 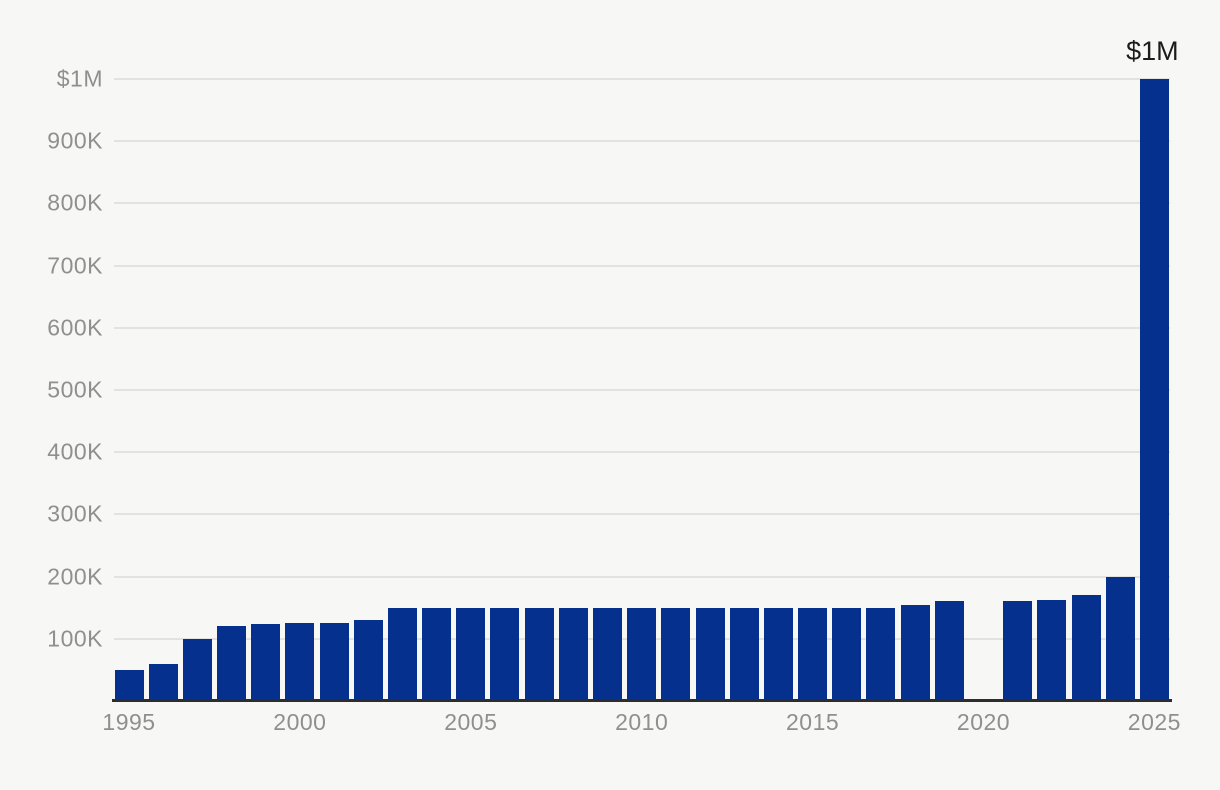 I want to click on y-tick-label: 600K, so click(x=75, y=327).